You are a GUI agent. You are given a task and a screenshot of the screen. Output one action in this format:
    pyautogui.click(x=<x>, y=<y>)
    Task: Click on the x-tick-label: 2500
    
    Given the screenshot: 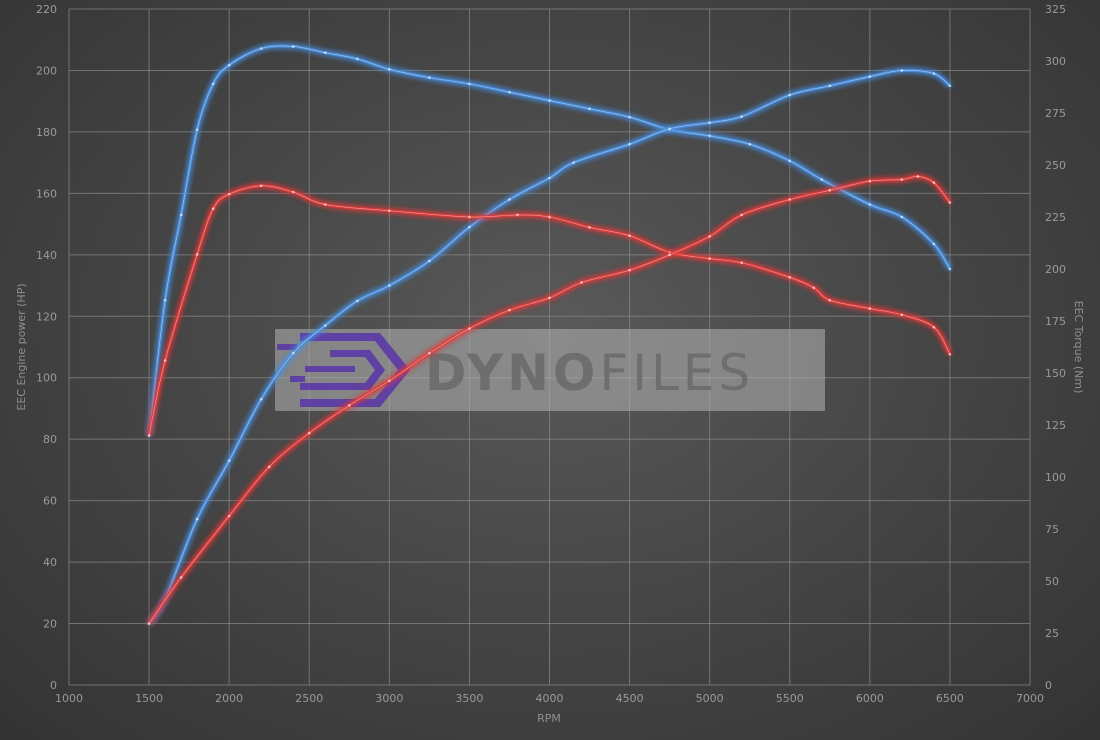 What is the action you would take?
    pyautogui.click(x=309, y=698)
    